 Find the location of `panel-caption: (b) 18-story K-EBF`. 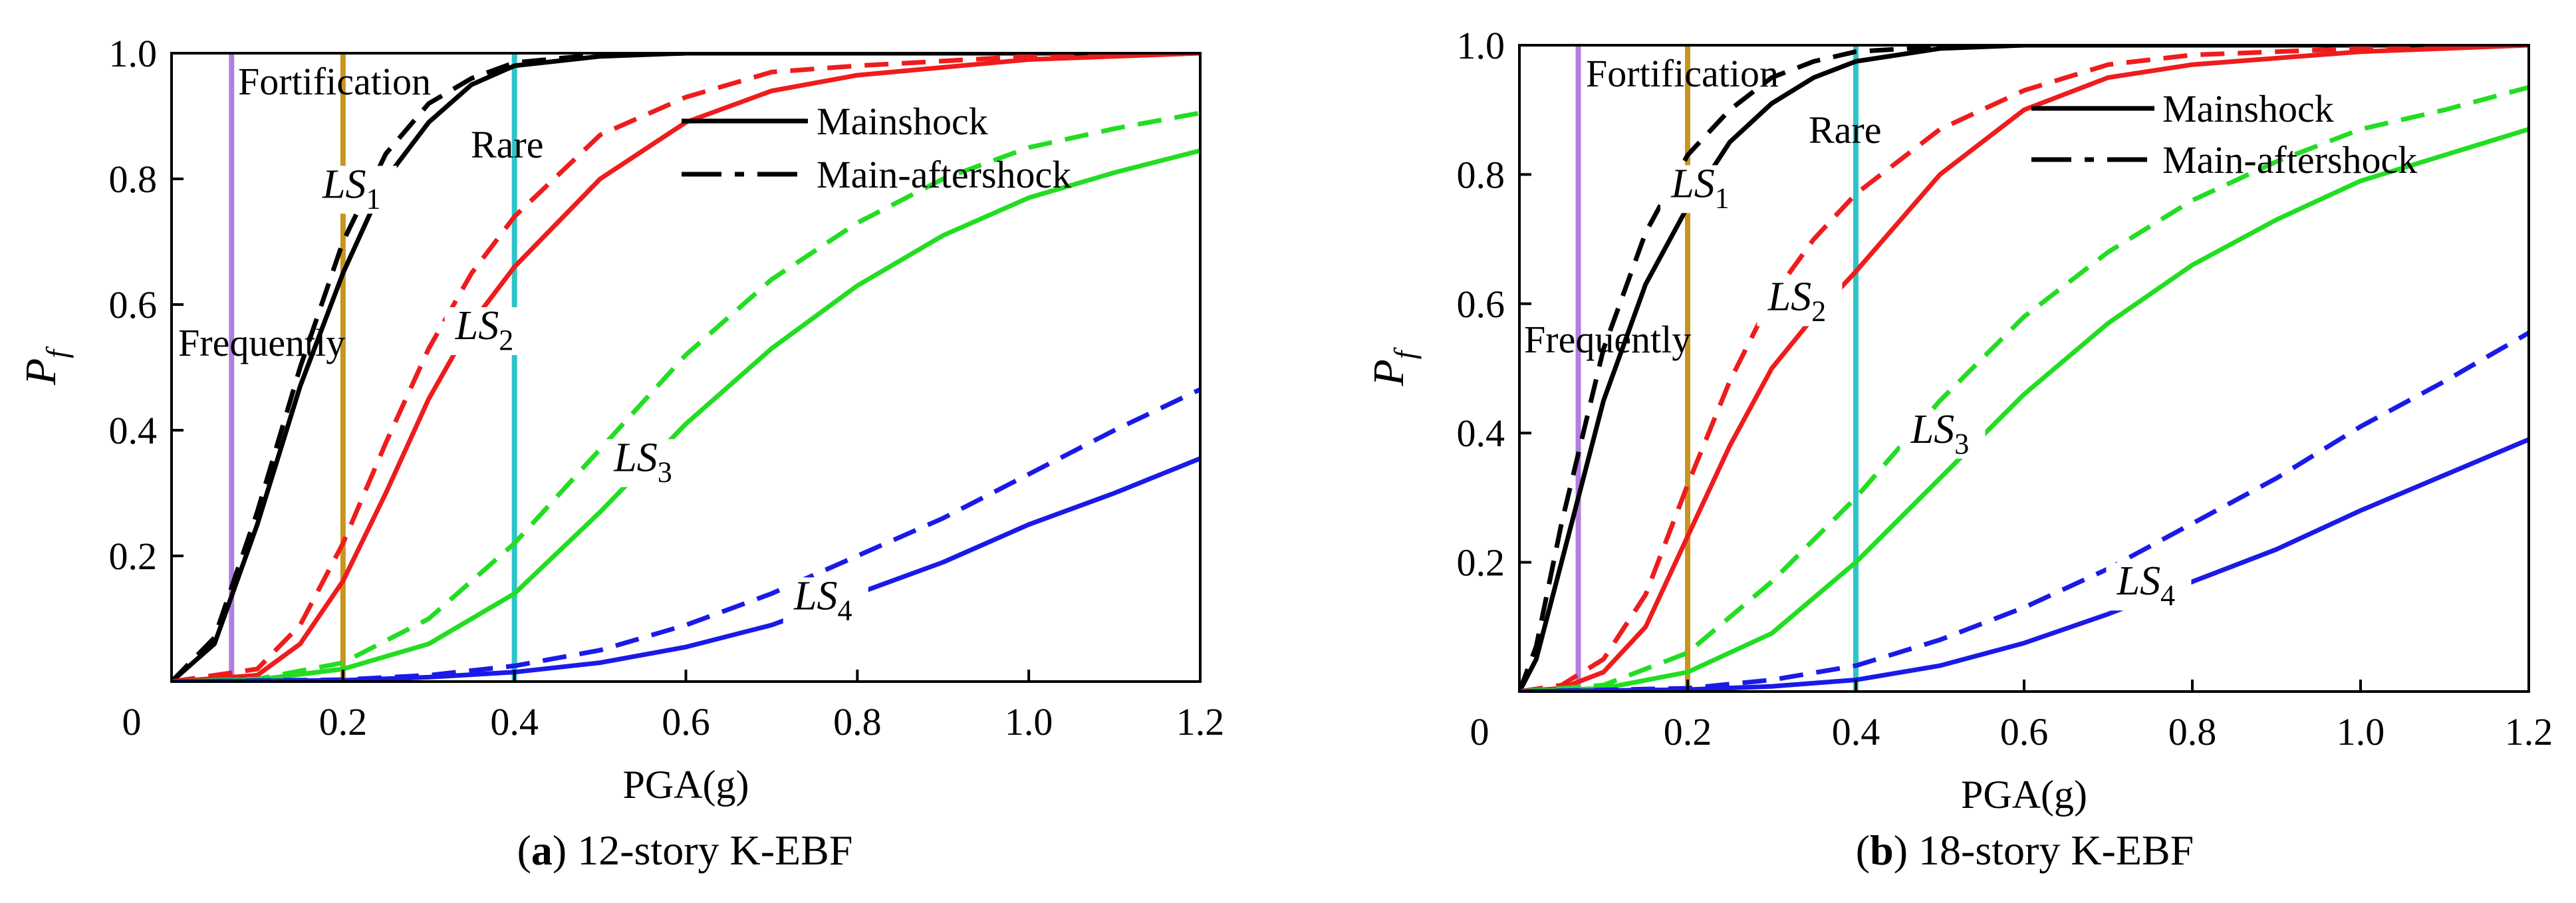

panel-caption: (b) 18-story K-EBF is located at coordinates (2025, 850).